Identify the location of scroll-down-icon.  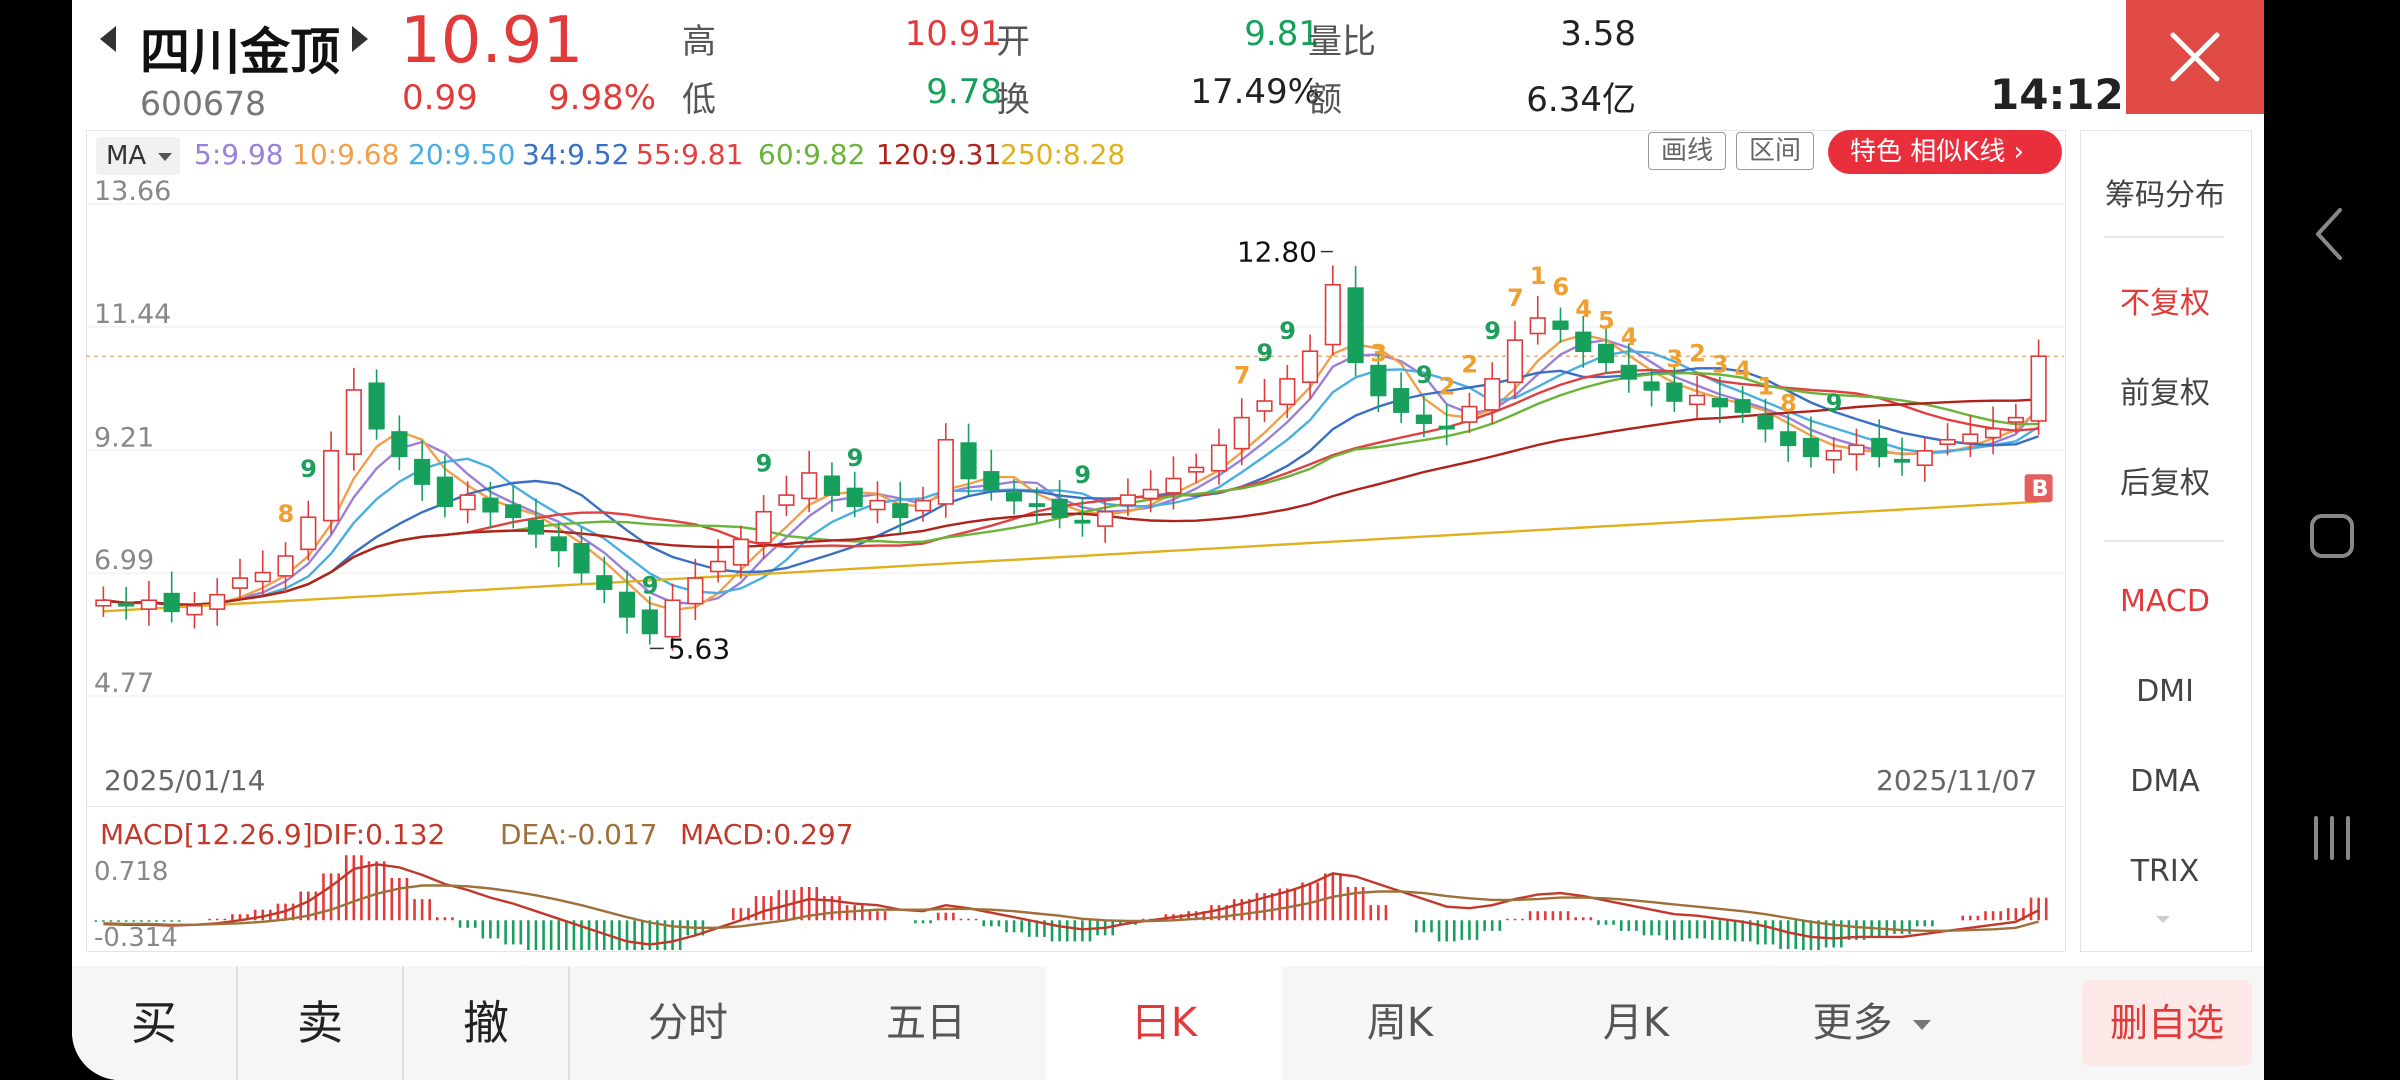
(2163, 919).